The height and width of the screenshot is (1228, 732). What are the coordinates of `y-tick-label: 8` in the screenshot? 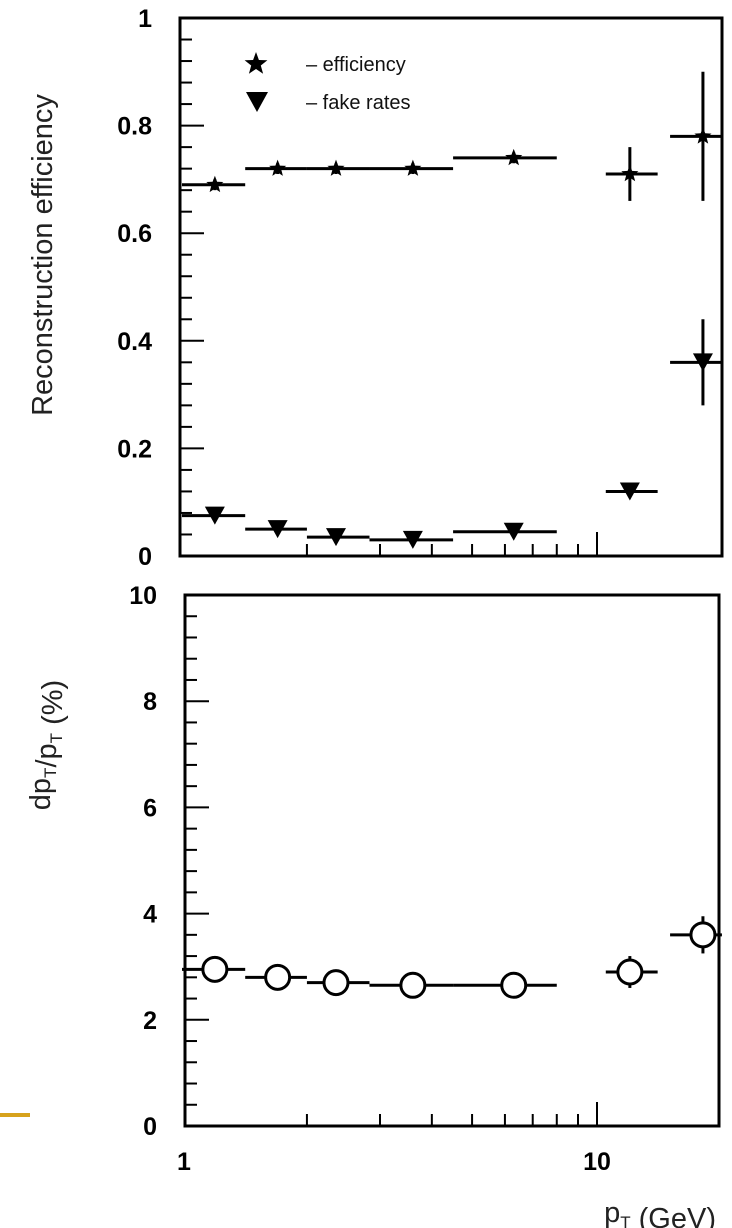 It's located at (150, 702).